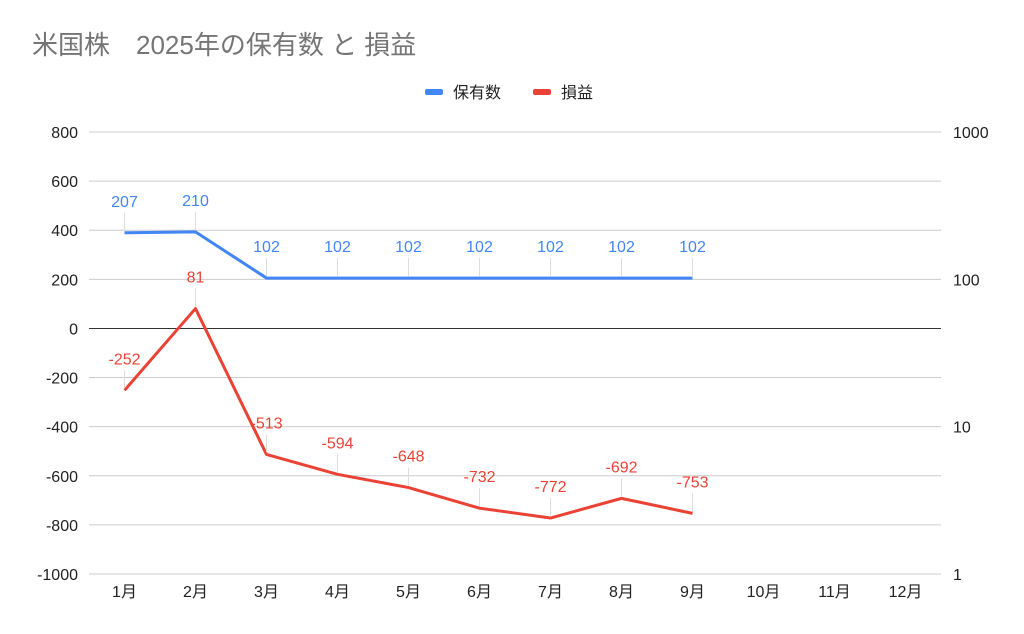 This screenshot has width=1024, height=634. Describe the element at coordinates (550, 487) in the screenshot. I see `data-label: -772` at that location.